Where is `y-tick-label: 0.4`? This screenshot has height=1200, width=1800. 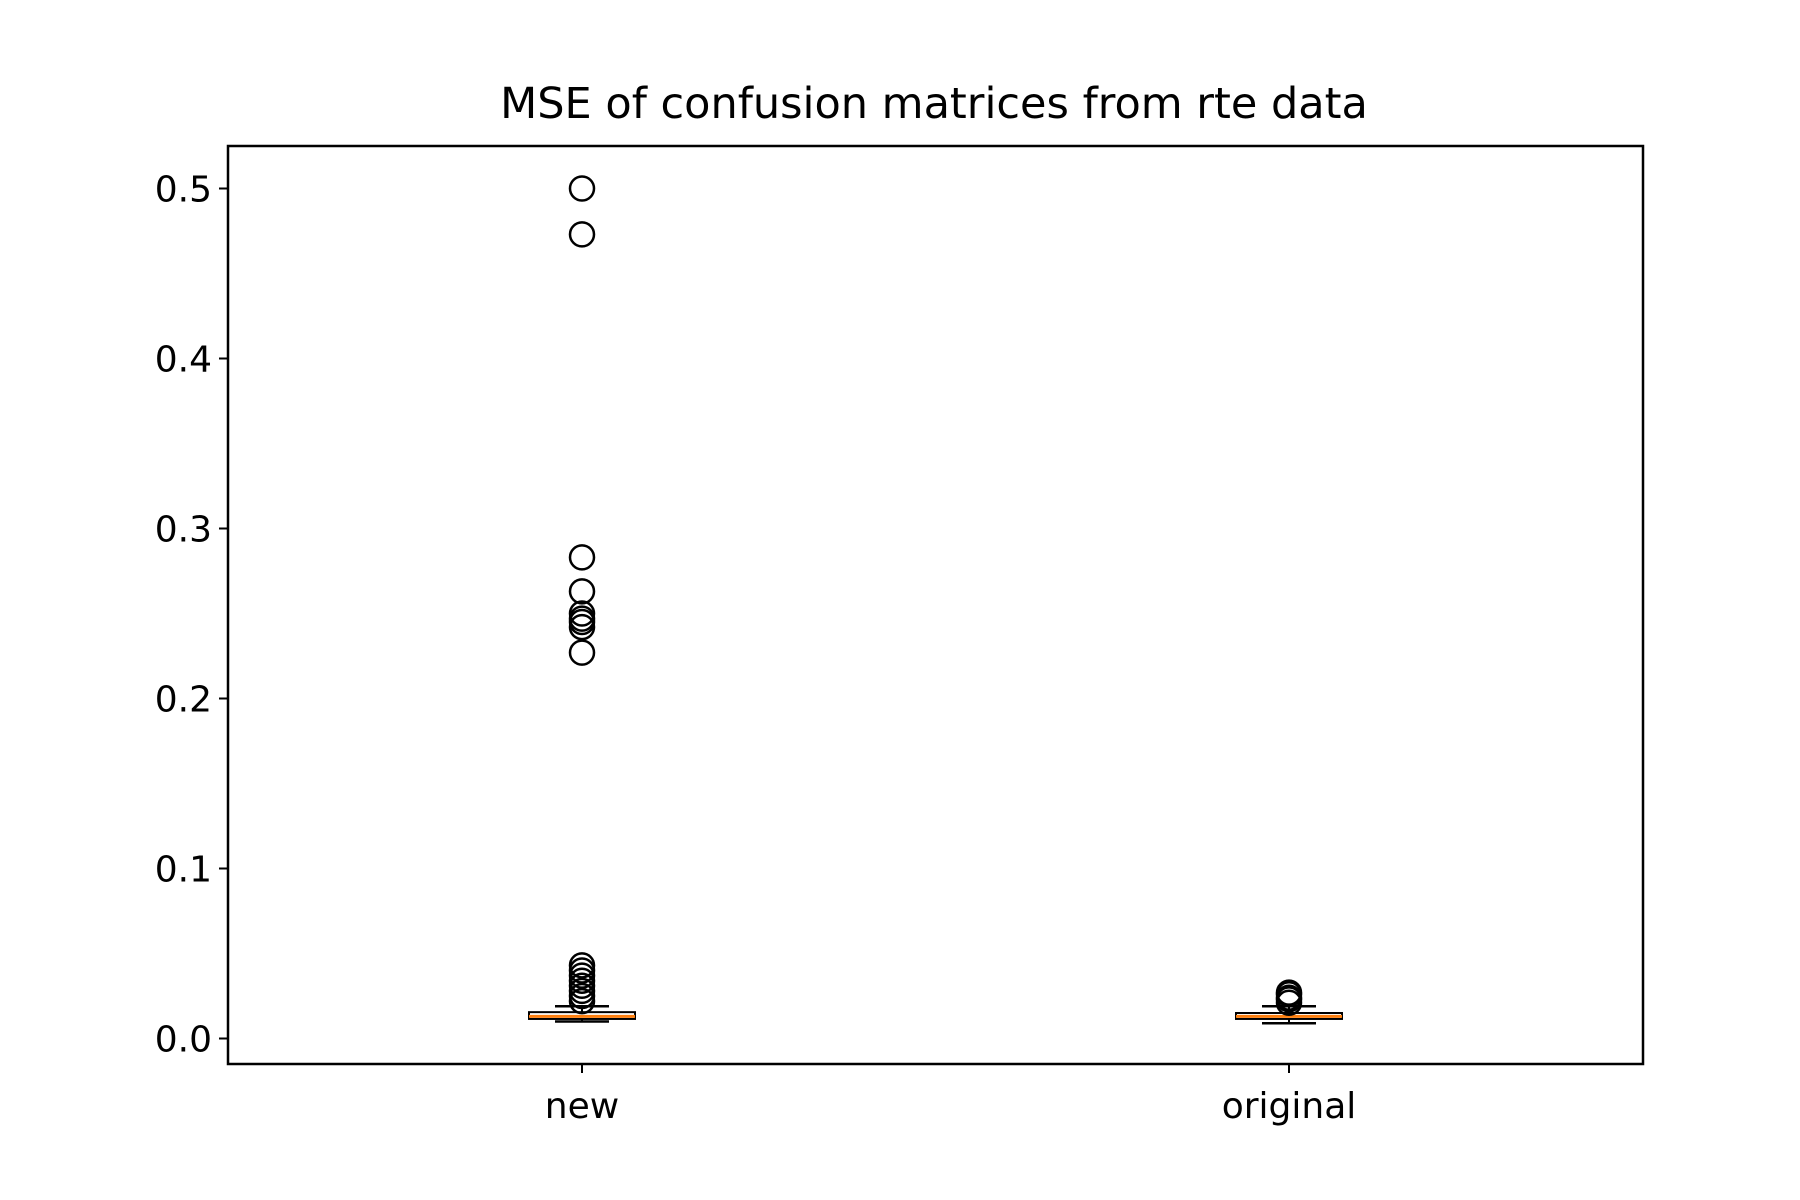 y-tick-label: 0.4 is located at coordinates (183, 360).